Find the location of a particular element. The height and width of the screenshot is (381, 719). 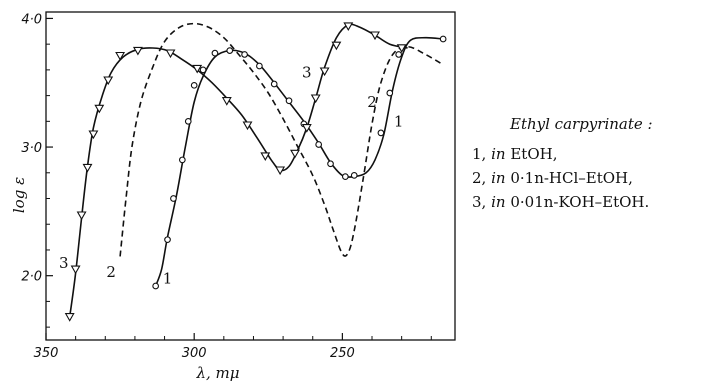

curve-label-3: 3 is located at coordinates (64, 263).